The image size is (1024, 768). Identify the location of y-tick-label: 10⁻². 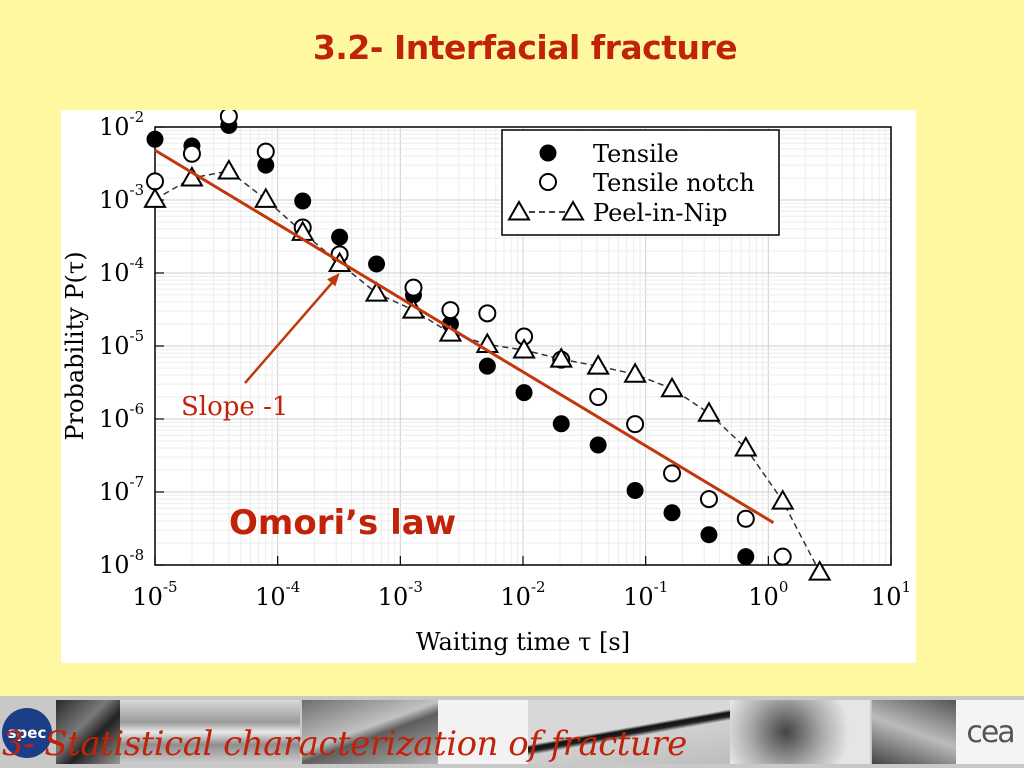
(121, 125).